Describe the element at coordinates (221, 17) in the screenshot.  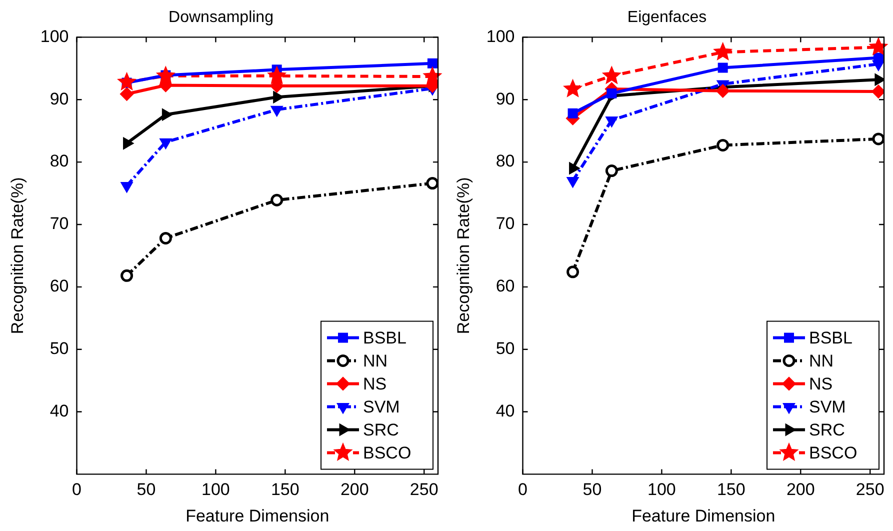
I see `chart-title: Downsampling` at that location.